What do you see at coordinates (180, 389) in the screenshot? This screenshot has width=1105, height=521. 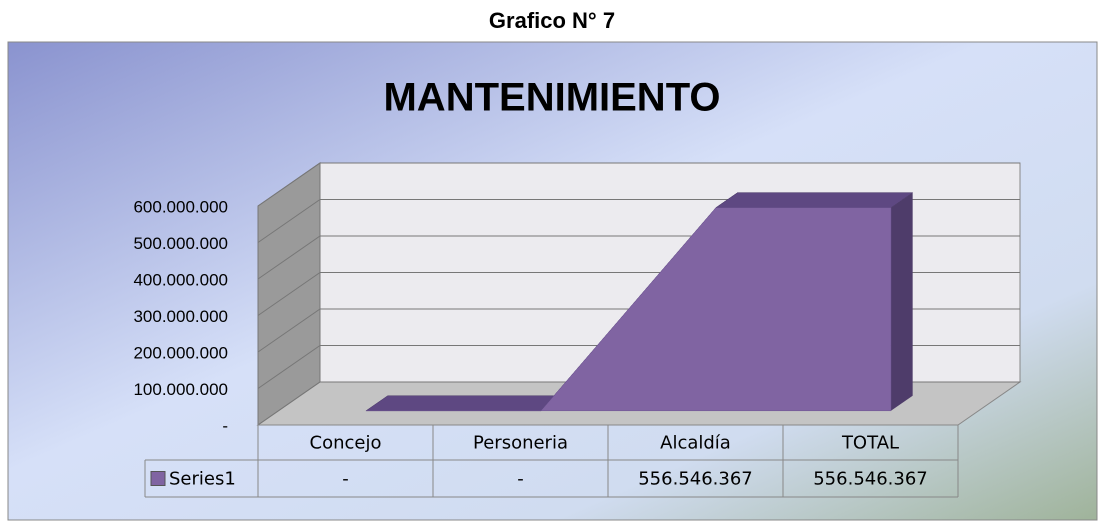 I see `y-tick-label: 100.000.000` at bounding box center [180, 389].